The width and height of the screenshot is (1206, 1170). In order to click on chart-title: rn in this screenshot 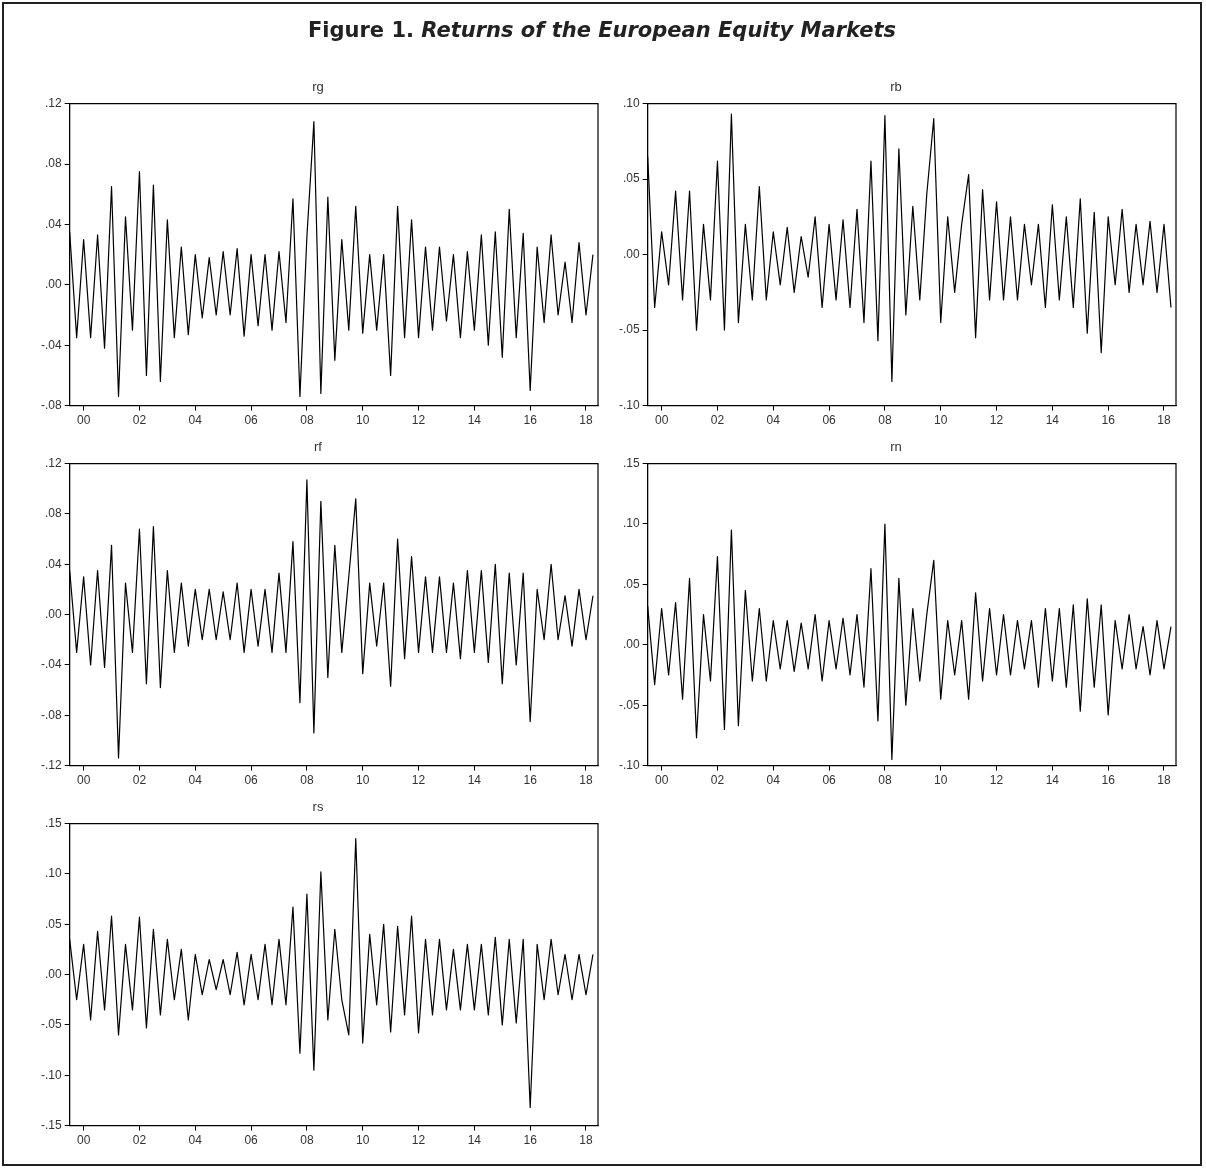, I will do `click(896, 447)`.